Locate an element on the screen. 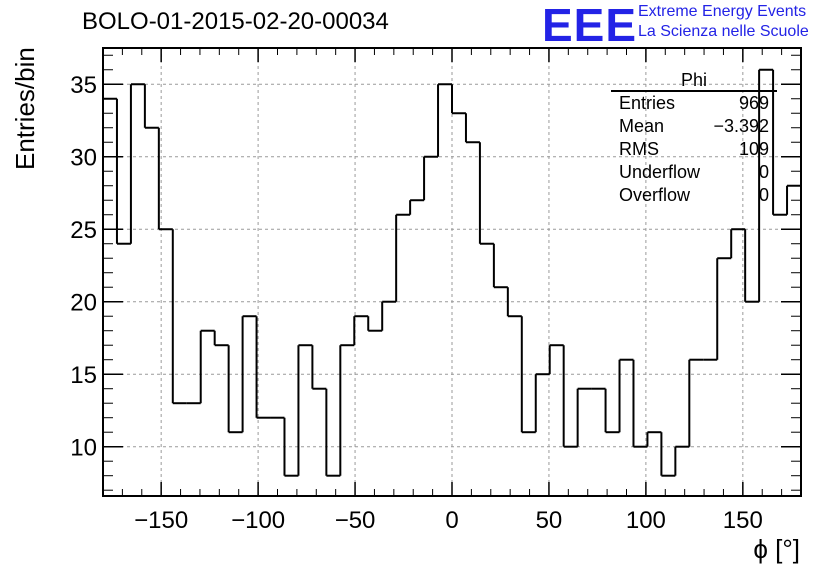 The image size is (836, 572). stats-value: 109 is located at coordinates (753, 149).